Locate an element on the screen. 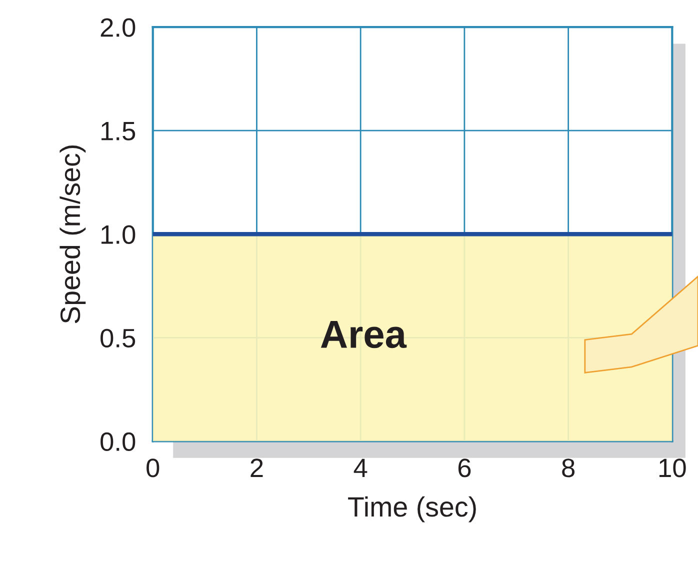 The width and height of the screenshot is (698, 576). x-tick-label: 4 is located at coordinates (361, 468).